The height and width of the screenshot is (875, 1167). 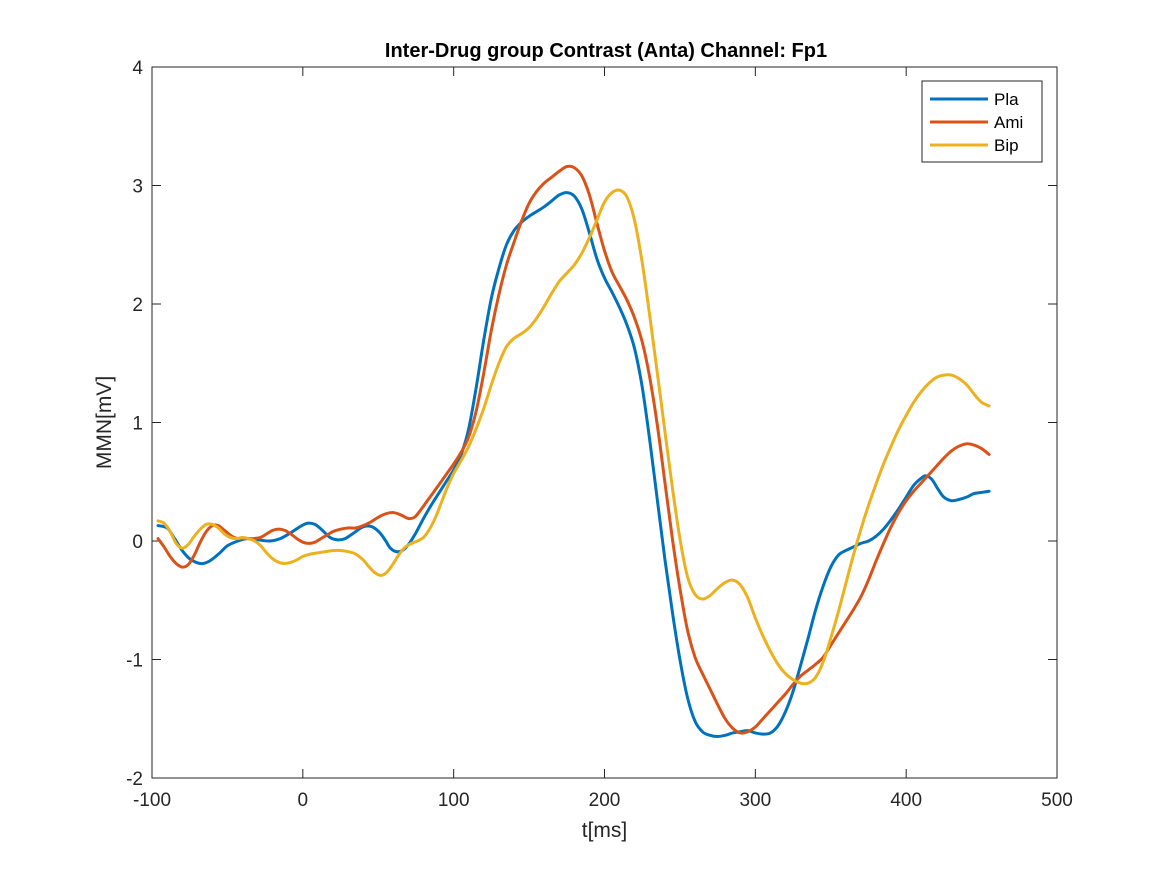 What do you see at coordinates (137, 68) in the screenshot?
I see `y-tick-label: 4` at bounding box center [137, 68].